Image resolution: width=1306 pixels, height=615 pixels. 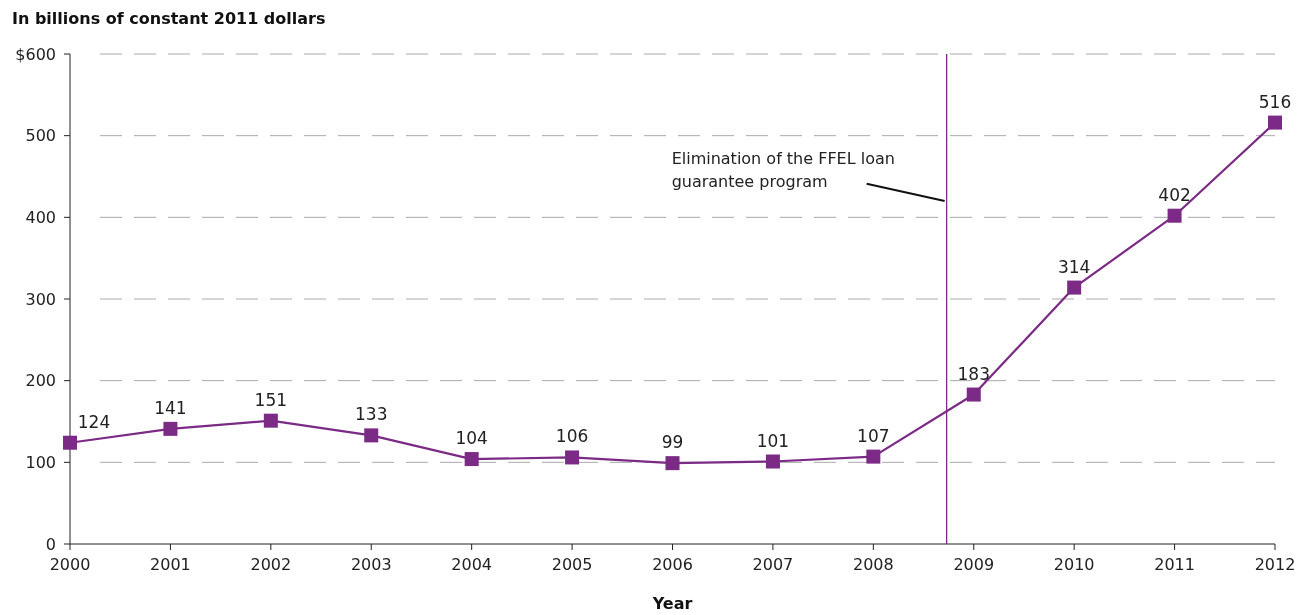 I want to click on y-tick-label: 200, so click(x=40, y=381).